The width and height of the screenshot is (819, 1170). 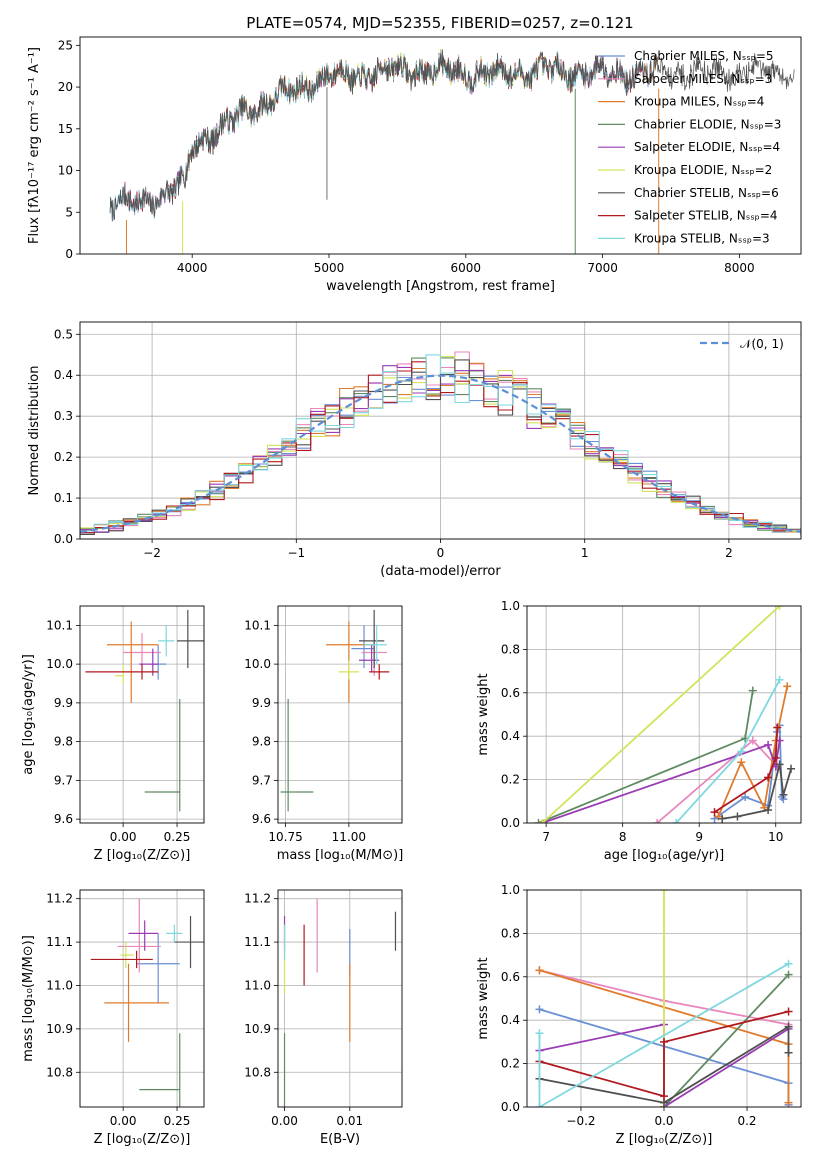 What do you see at coordinates (335, 710) in the screenshot?
I see `age_vs_mass-plot-area` at bounding box center [335, 710].